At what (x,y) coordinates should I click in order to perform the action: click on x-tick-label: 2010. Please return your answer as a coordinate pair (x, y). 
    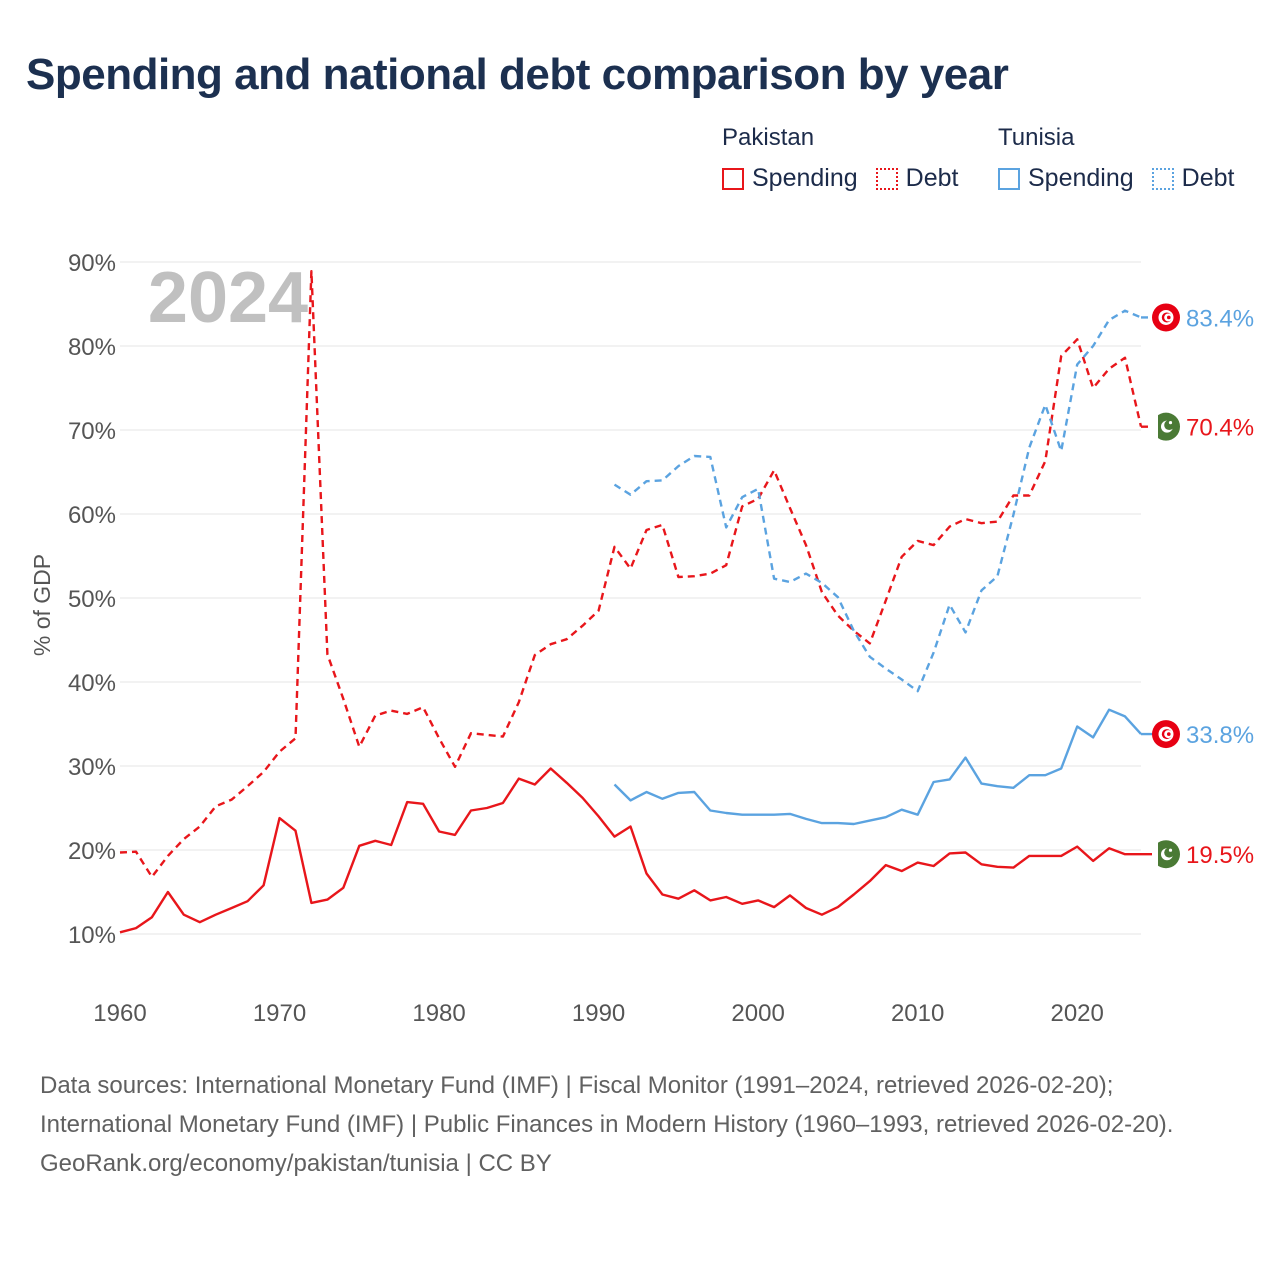
    Looking at the image, I should click on (917, 1013).